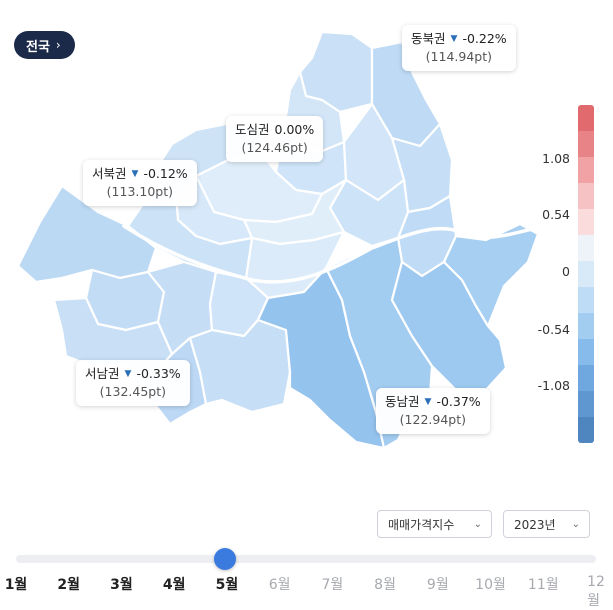 The height and width of the screenshot is (610, 613). What do you see at coordinates (16, 585) in the screenshot?
I see `month-label: 1월` at bounding box center [16, 585].